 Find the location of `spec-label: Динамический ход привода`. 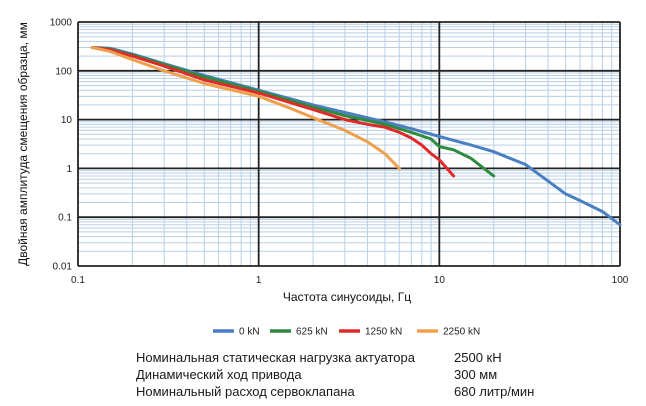

spec-label: Динамический ход привода is located at coordinates (219, 374).